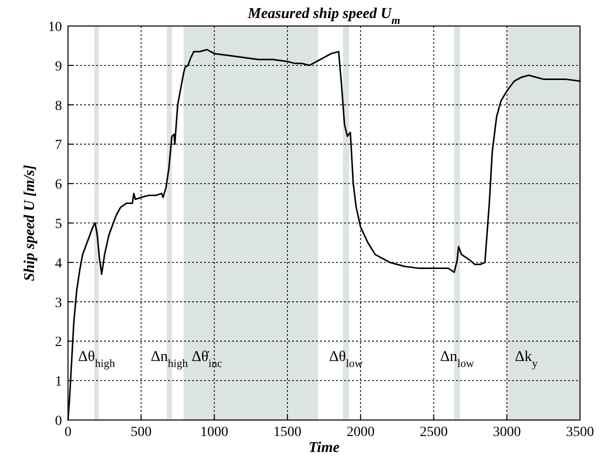 The image size is (600, 468). I want to click on y-axis-title: Ship speed U [m/s], so click(30, 223).